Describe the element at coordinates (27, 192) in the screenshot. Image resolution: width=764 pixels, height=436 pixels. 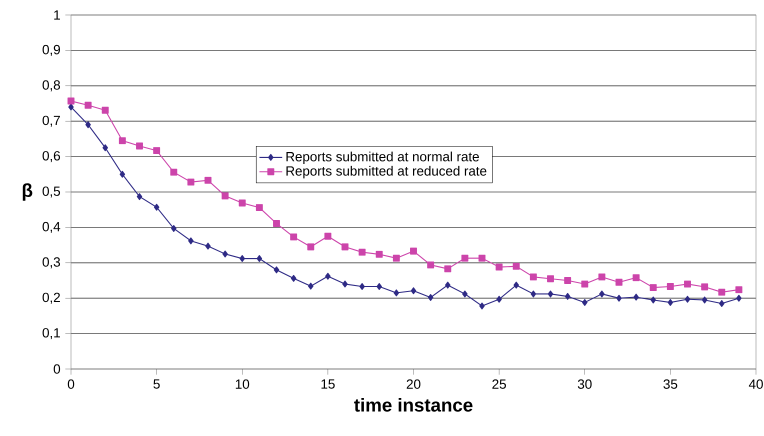
I see `y-axis-title: β` at that location.